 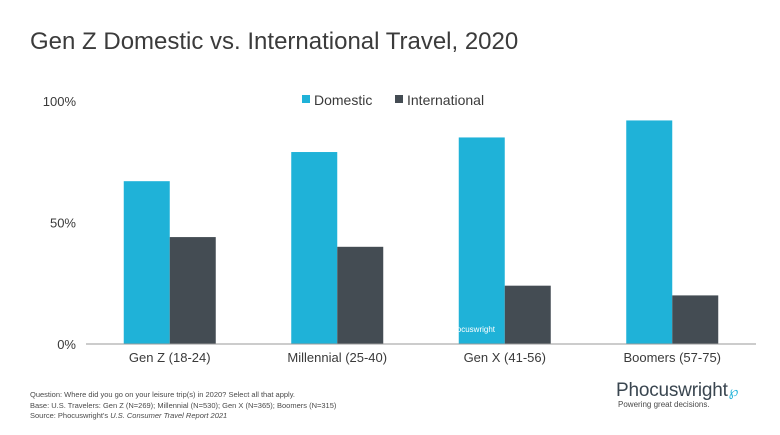 What do you see at coordinates (337, 357) in the screenshot?
I see `x-tick-label: Millennial (25-40)` at bounding box center [337, 357].